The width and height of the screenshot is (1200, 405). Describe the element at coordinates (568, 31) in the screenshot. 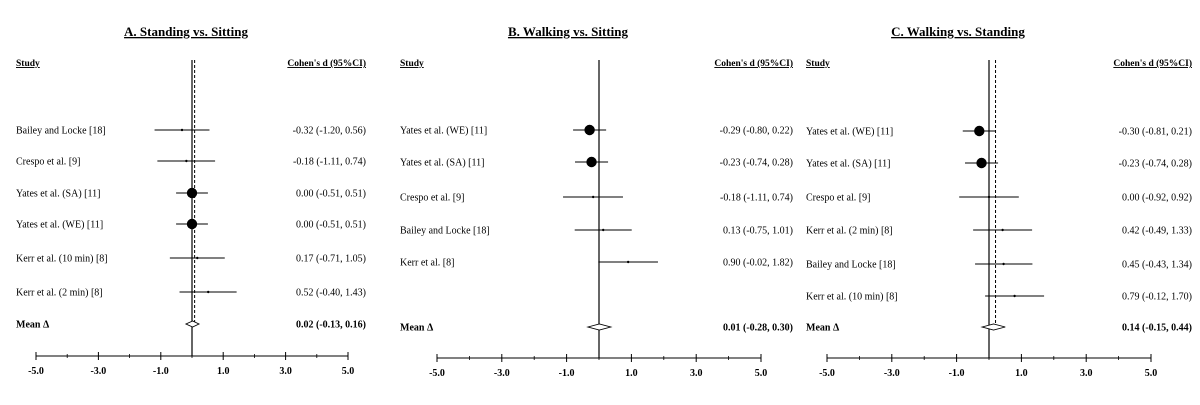

I see `panel-title: B. Walking vs. Sitting` at that location.